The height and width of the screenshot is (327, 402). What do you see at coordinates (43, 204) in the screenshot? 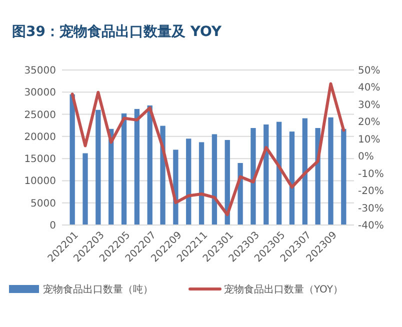
I see `y-tick-label: 5000` at bounding box center [43, 204].